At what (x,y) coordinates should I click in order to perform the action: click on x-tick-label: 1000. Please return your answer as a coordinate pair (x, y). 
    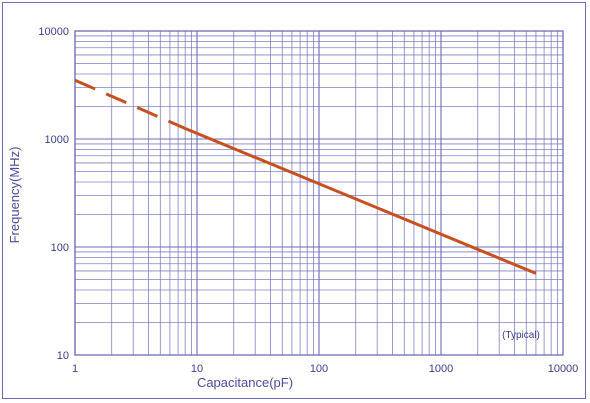
    Looking at the image, I should click on (441, 369).